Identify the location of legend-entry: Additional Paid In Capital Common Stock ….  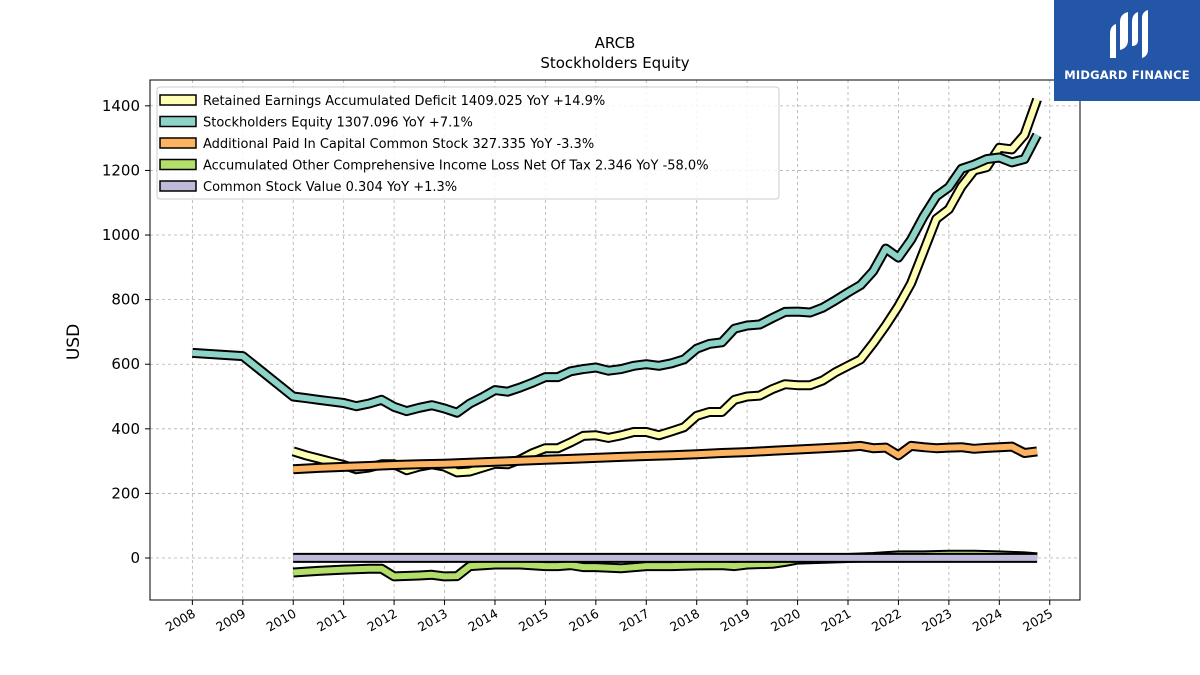
(398, 144).